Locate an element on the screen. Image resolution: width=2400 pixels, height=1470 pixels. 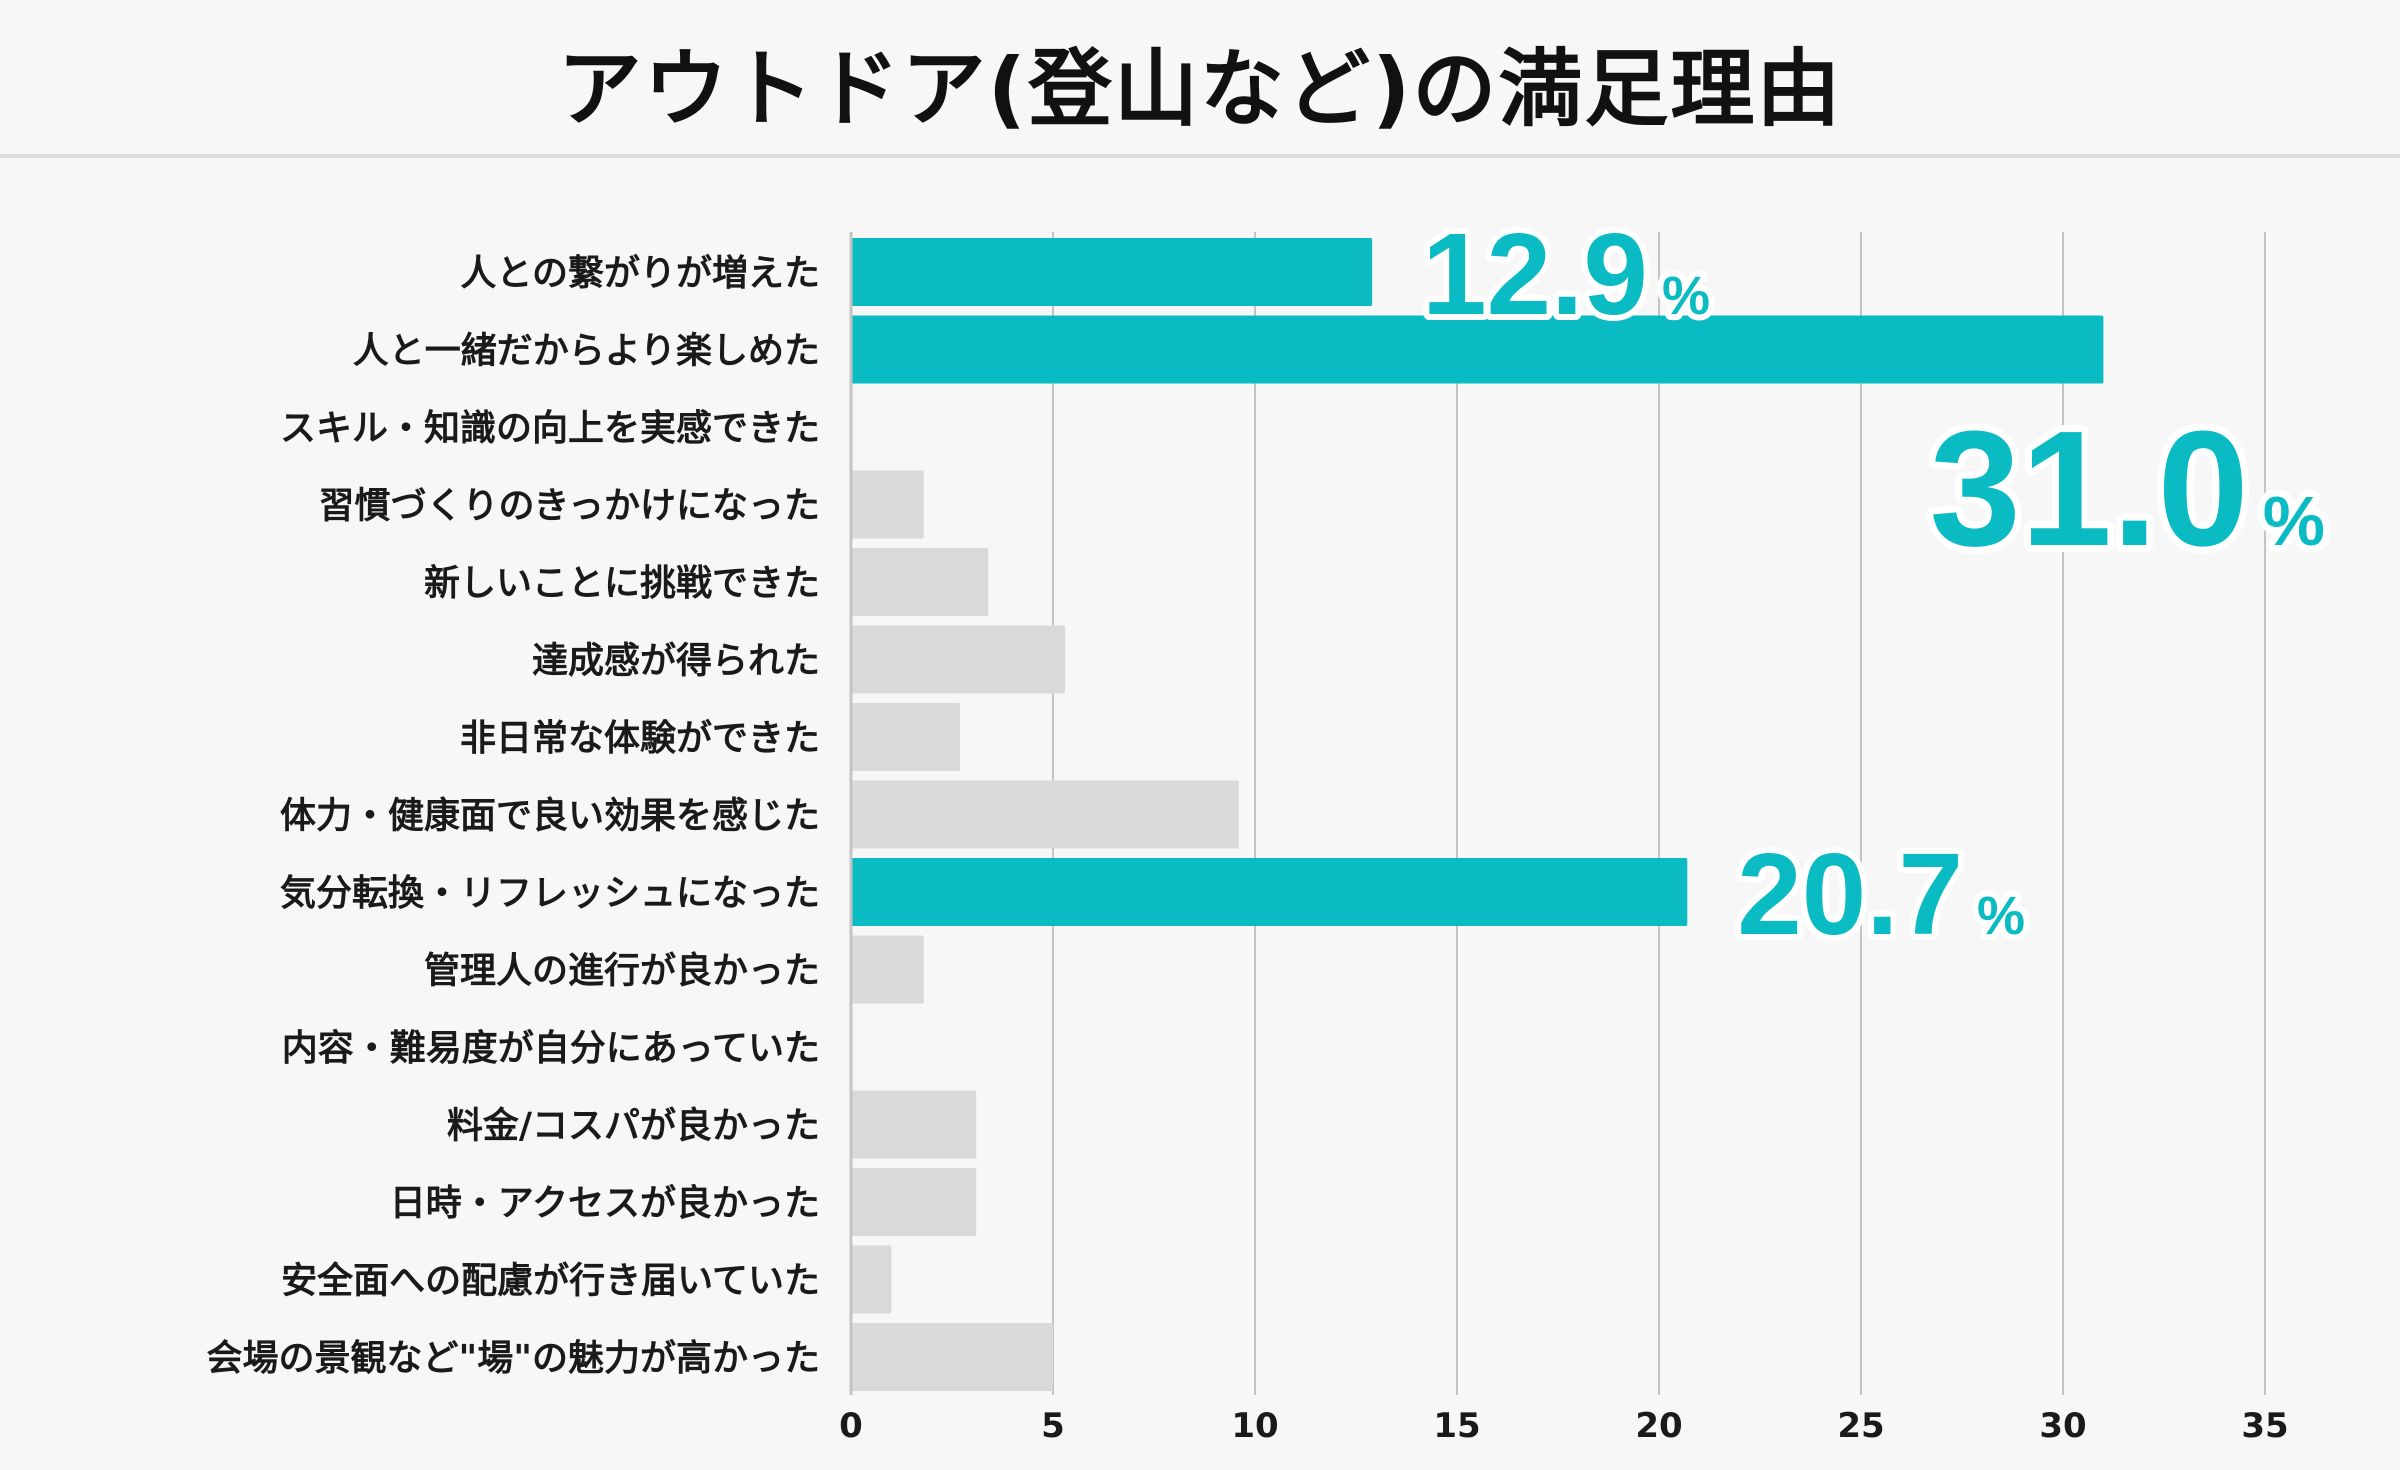
value-label: 12.9% is located at coordinates (1566, 274).